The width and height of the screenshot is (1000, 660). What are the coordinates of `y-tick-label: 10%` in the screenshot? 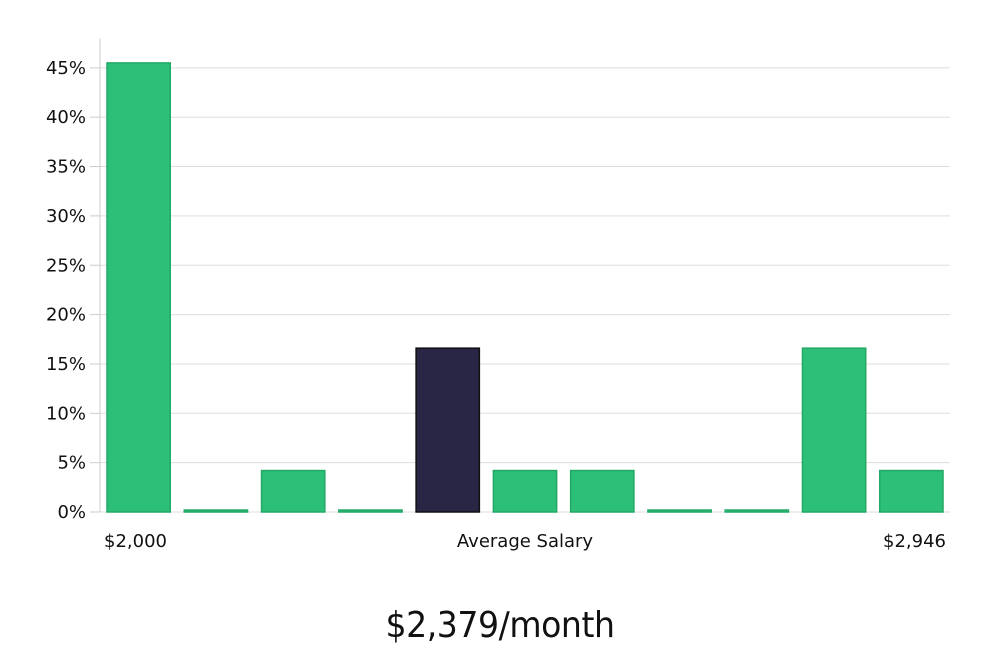 It's located at (66, 413).